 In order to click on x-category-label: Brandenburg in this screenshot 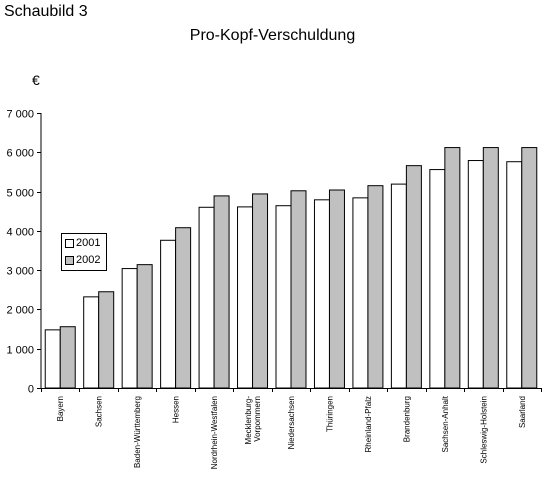, I will do `click(406, 419)`.